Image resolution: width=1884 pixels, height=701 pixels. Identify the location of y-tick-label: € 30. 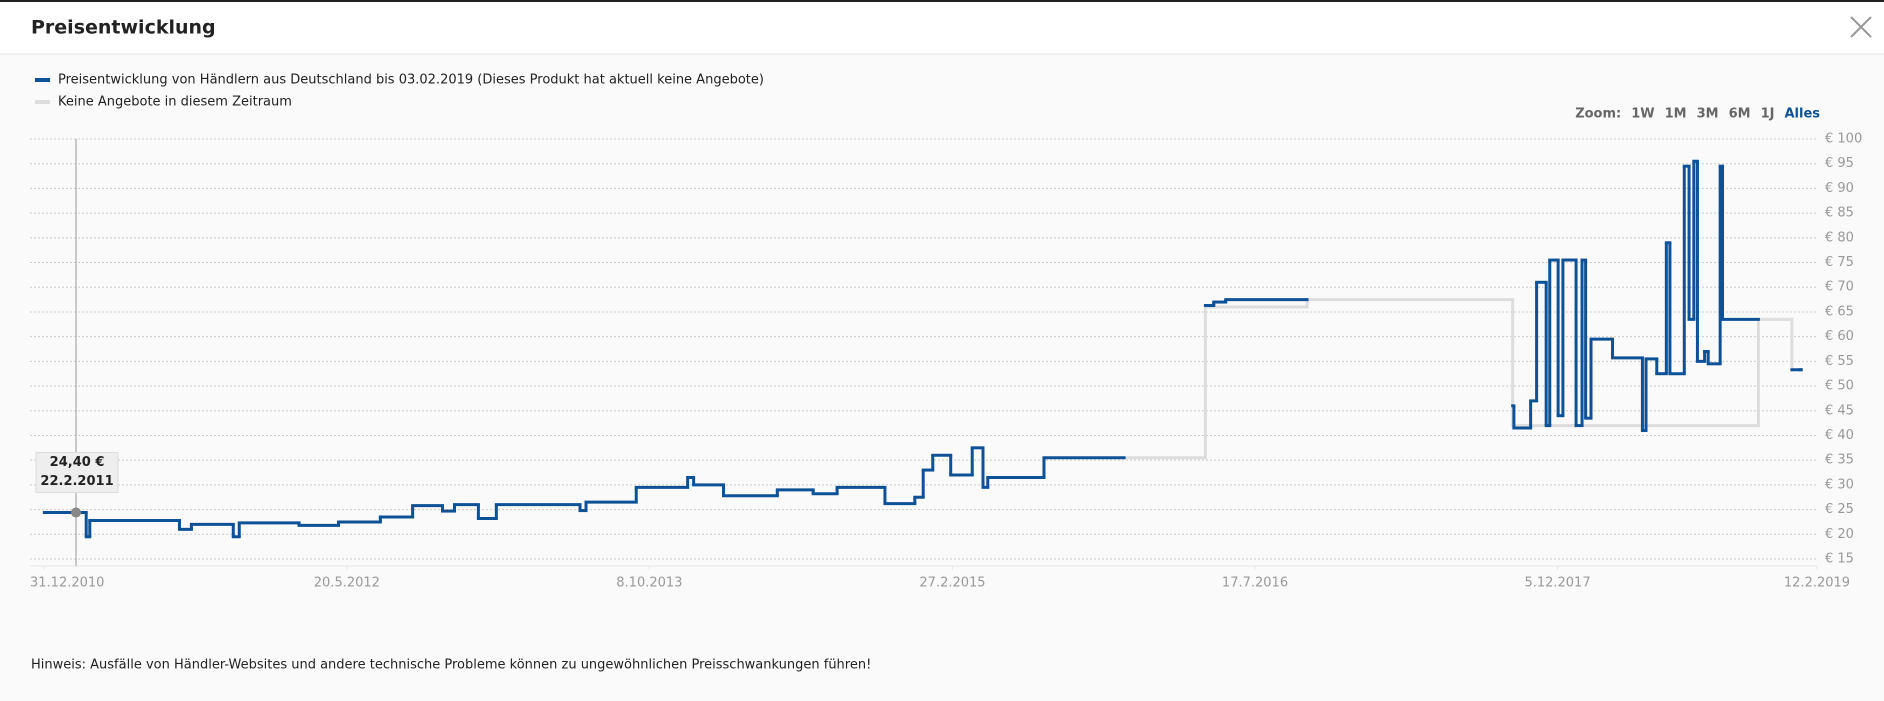
(1839, 484).